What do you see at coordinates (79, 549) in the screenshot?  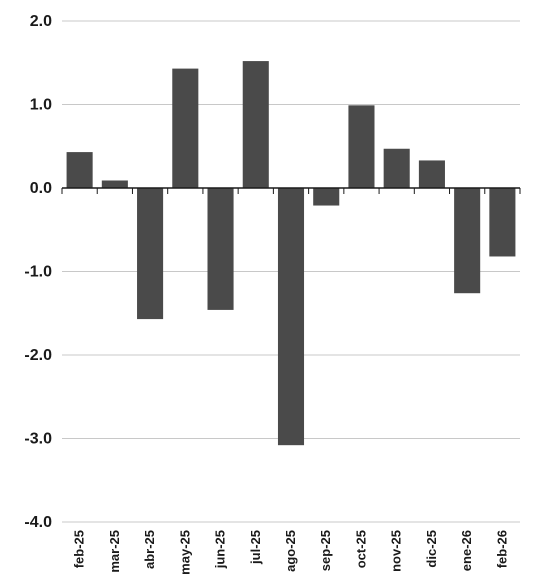 I see `x-tick-label: feb-25` at bounding box center [79, 549].